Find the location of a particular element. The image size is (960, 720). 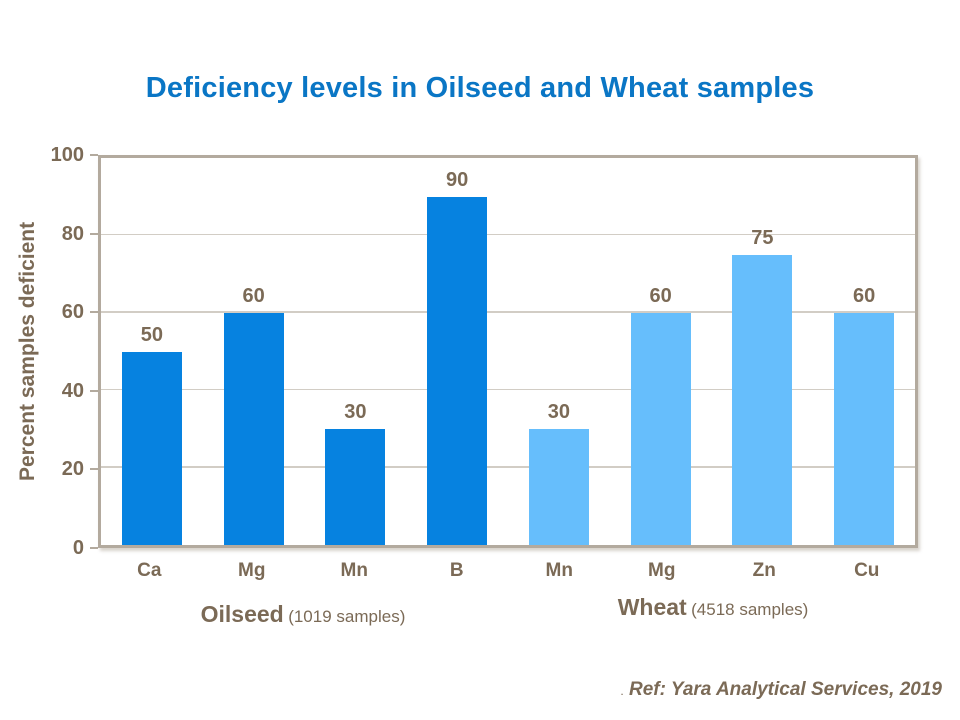

bar-slot-wheat-mg: 60 is located at coordinates (661, 351).